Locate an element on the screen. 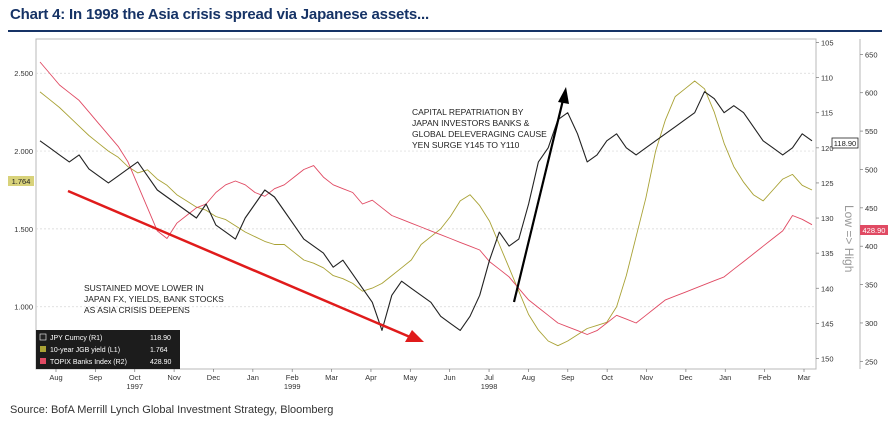 The height and width of the screenshot is (433, 890). right-axis-topix: 650 600 550 500 450 400 350 300 250 is located at coordinates (868, 204).